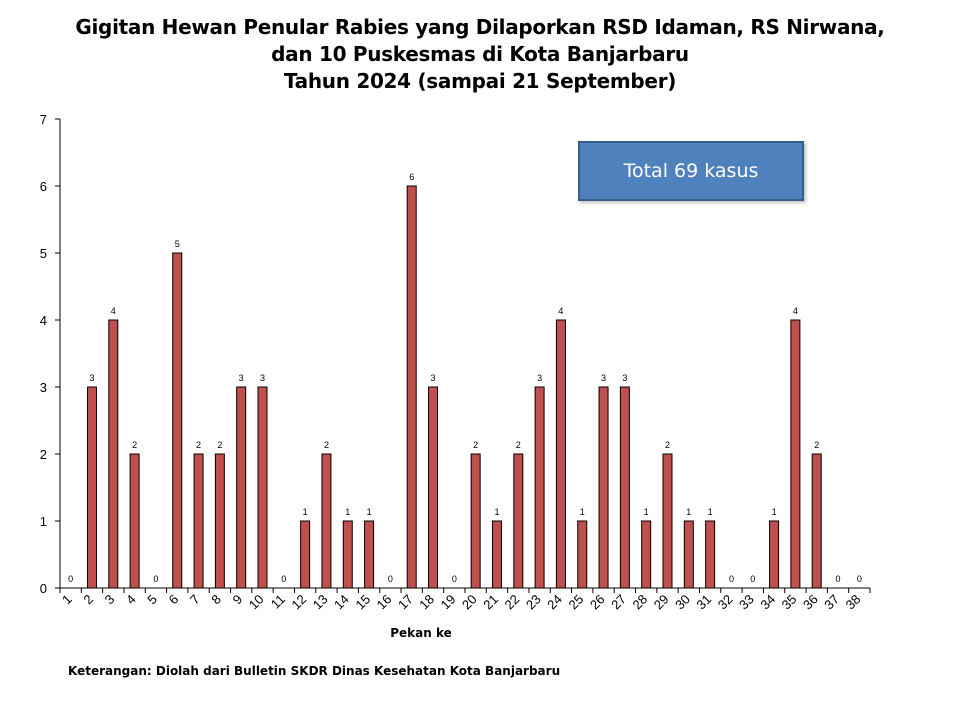  What do you see at coordinates (661, 602) in the screenshot?
I see `x-tick-label: 29` at bounding box center [661, 602].